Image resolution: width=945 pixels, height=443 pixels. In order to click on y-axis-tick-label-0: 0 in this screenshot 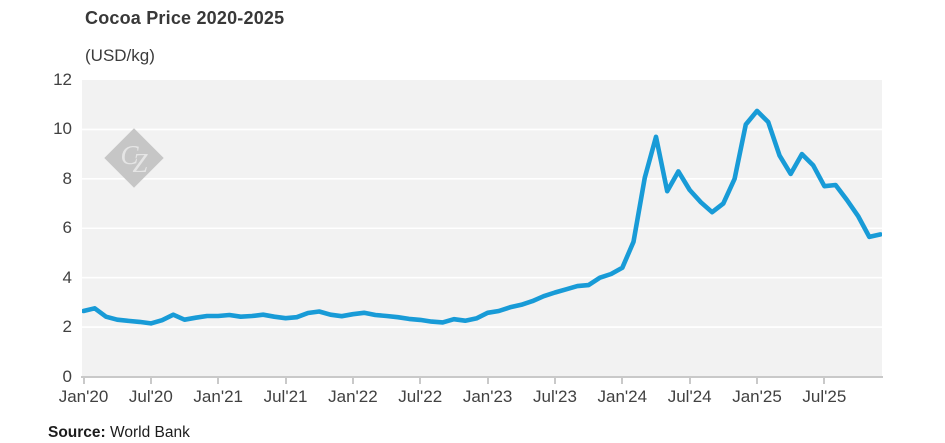, I will do `click(67, 376)`.